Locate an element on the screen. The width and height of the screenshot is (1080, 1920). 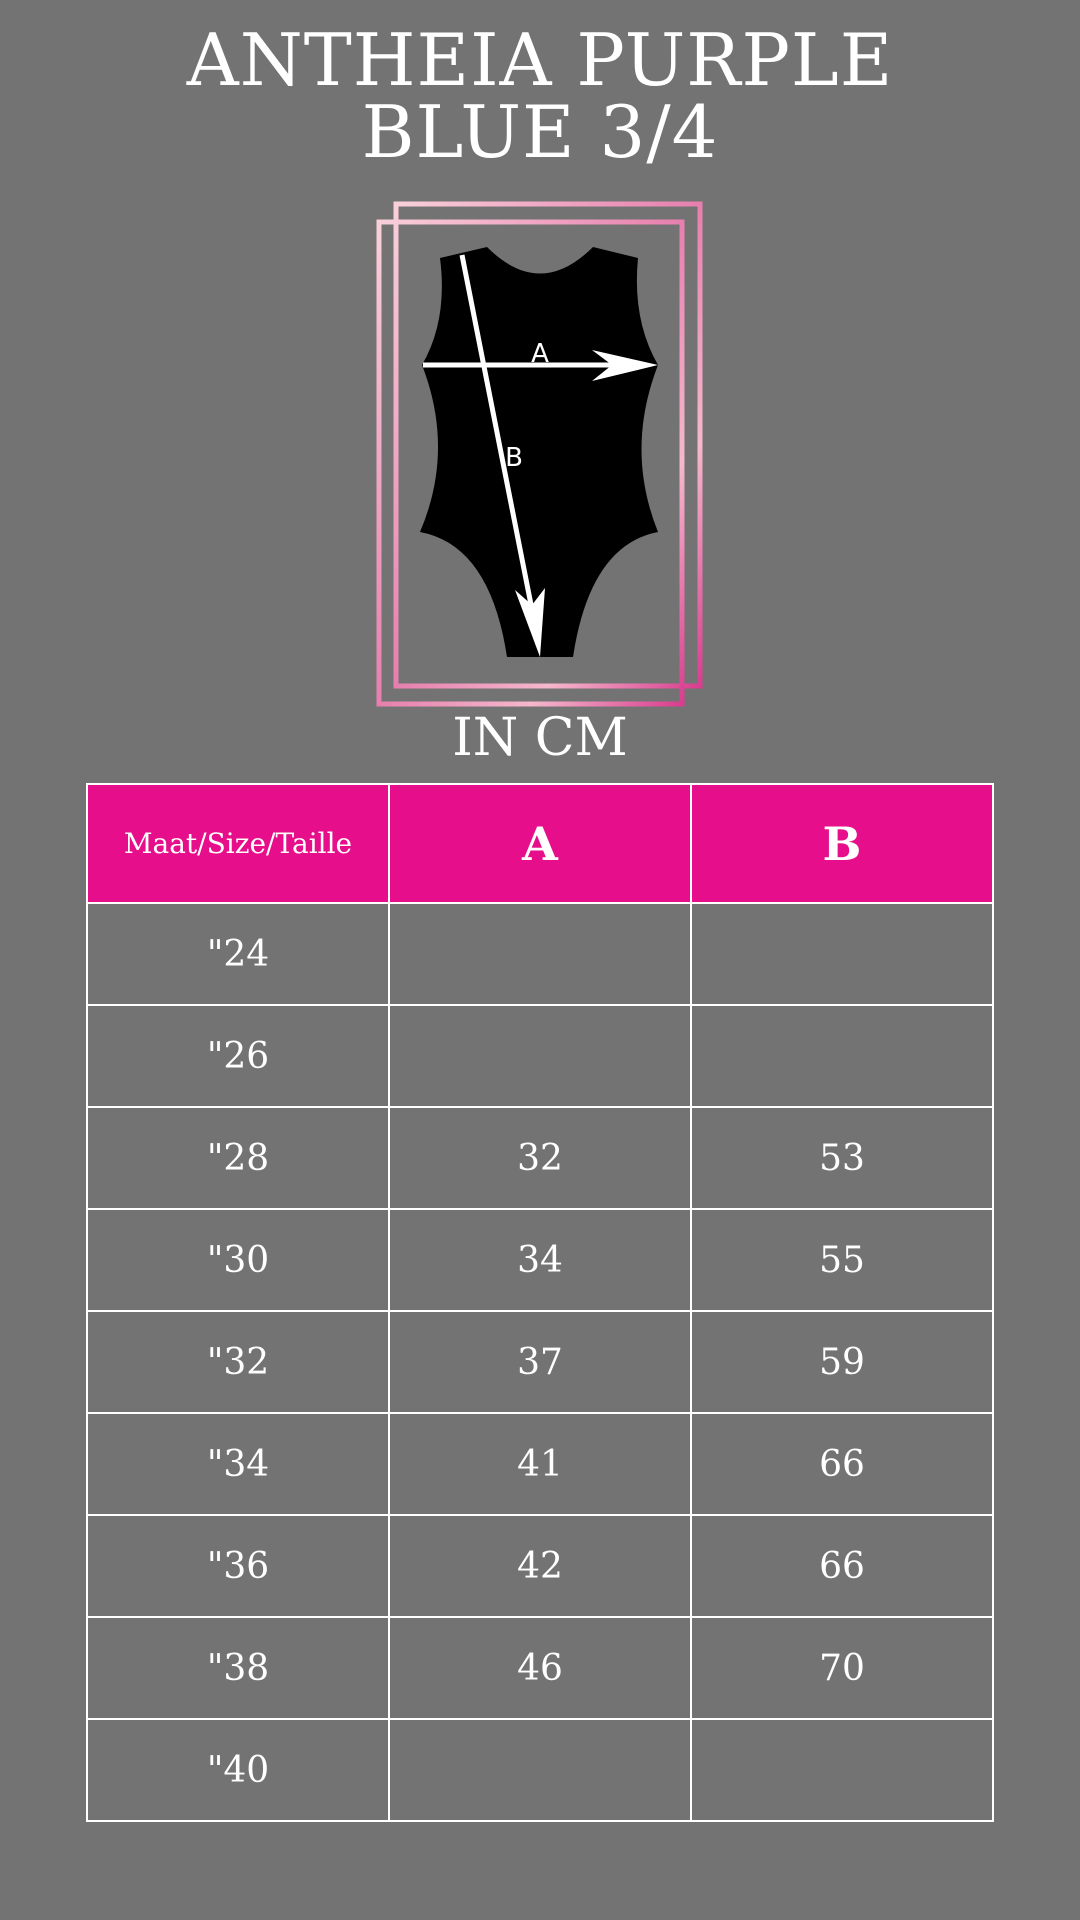
table-row: "32 37 59 is located at coordinates (540, 1362).